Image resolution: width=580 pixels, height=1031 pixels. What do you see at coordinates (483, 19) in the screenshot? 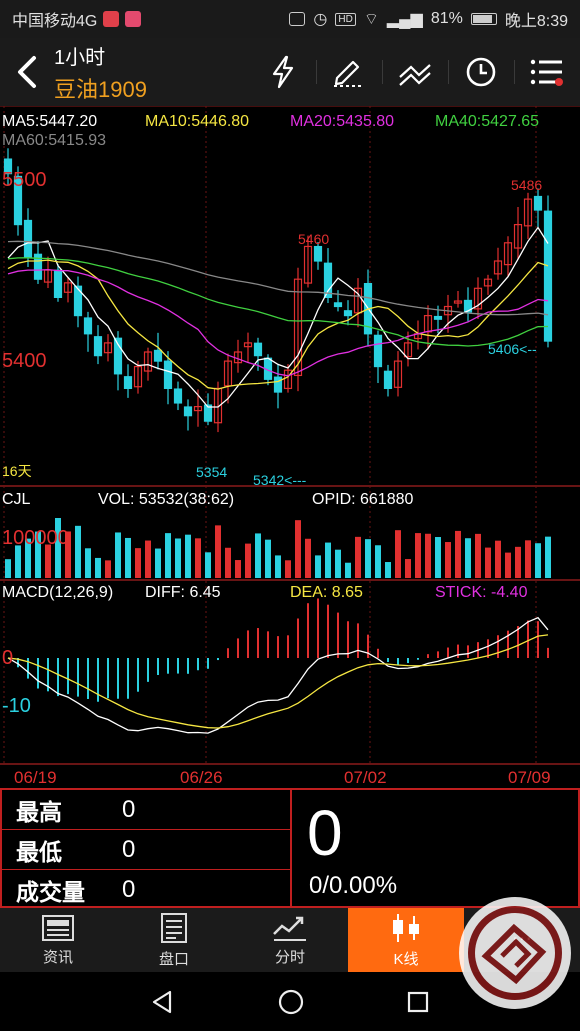
I see `battery-icon` at bounding box center [483, 19].